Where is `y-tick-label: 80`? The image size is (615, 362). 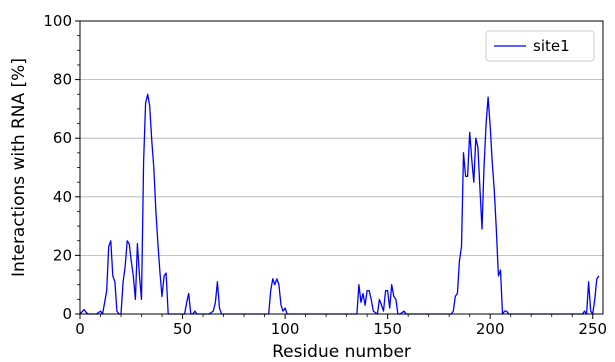 y-tick-label: 80 is located at coordinates (62, 80).